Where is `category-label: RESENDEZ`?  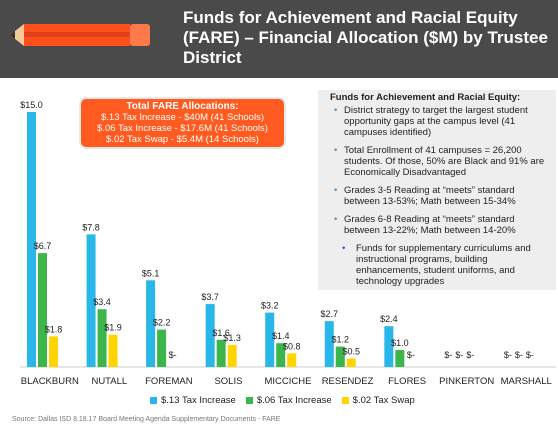 category-label: RESENDEZ is located at coordinates (348, 381).